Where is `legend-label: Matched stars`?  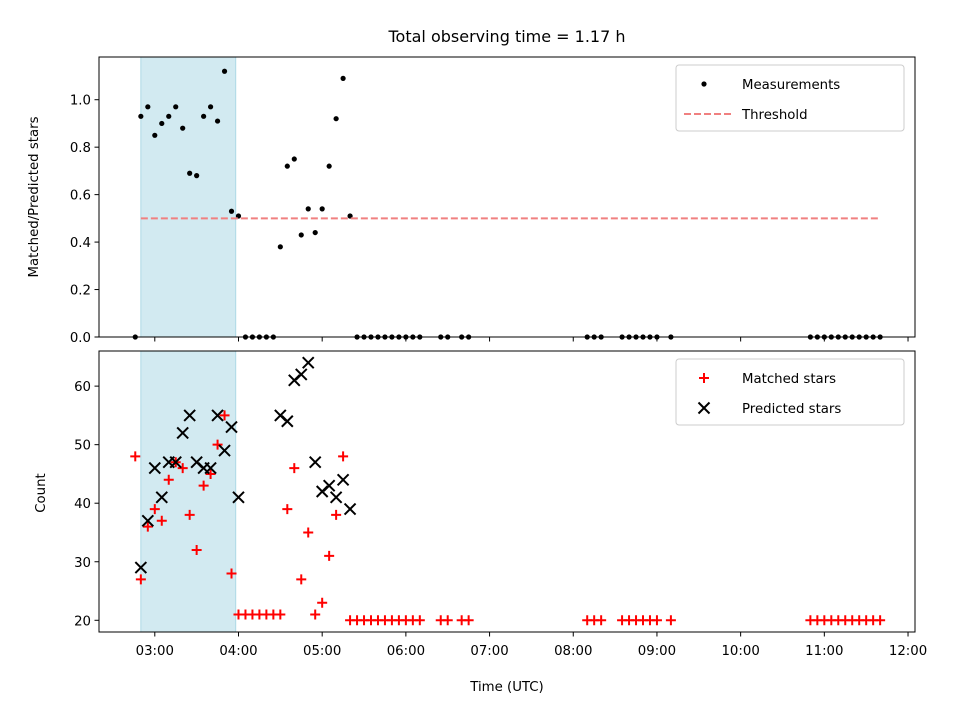 legend-label: Matched stars is located at coordinates (789, 379).